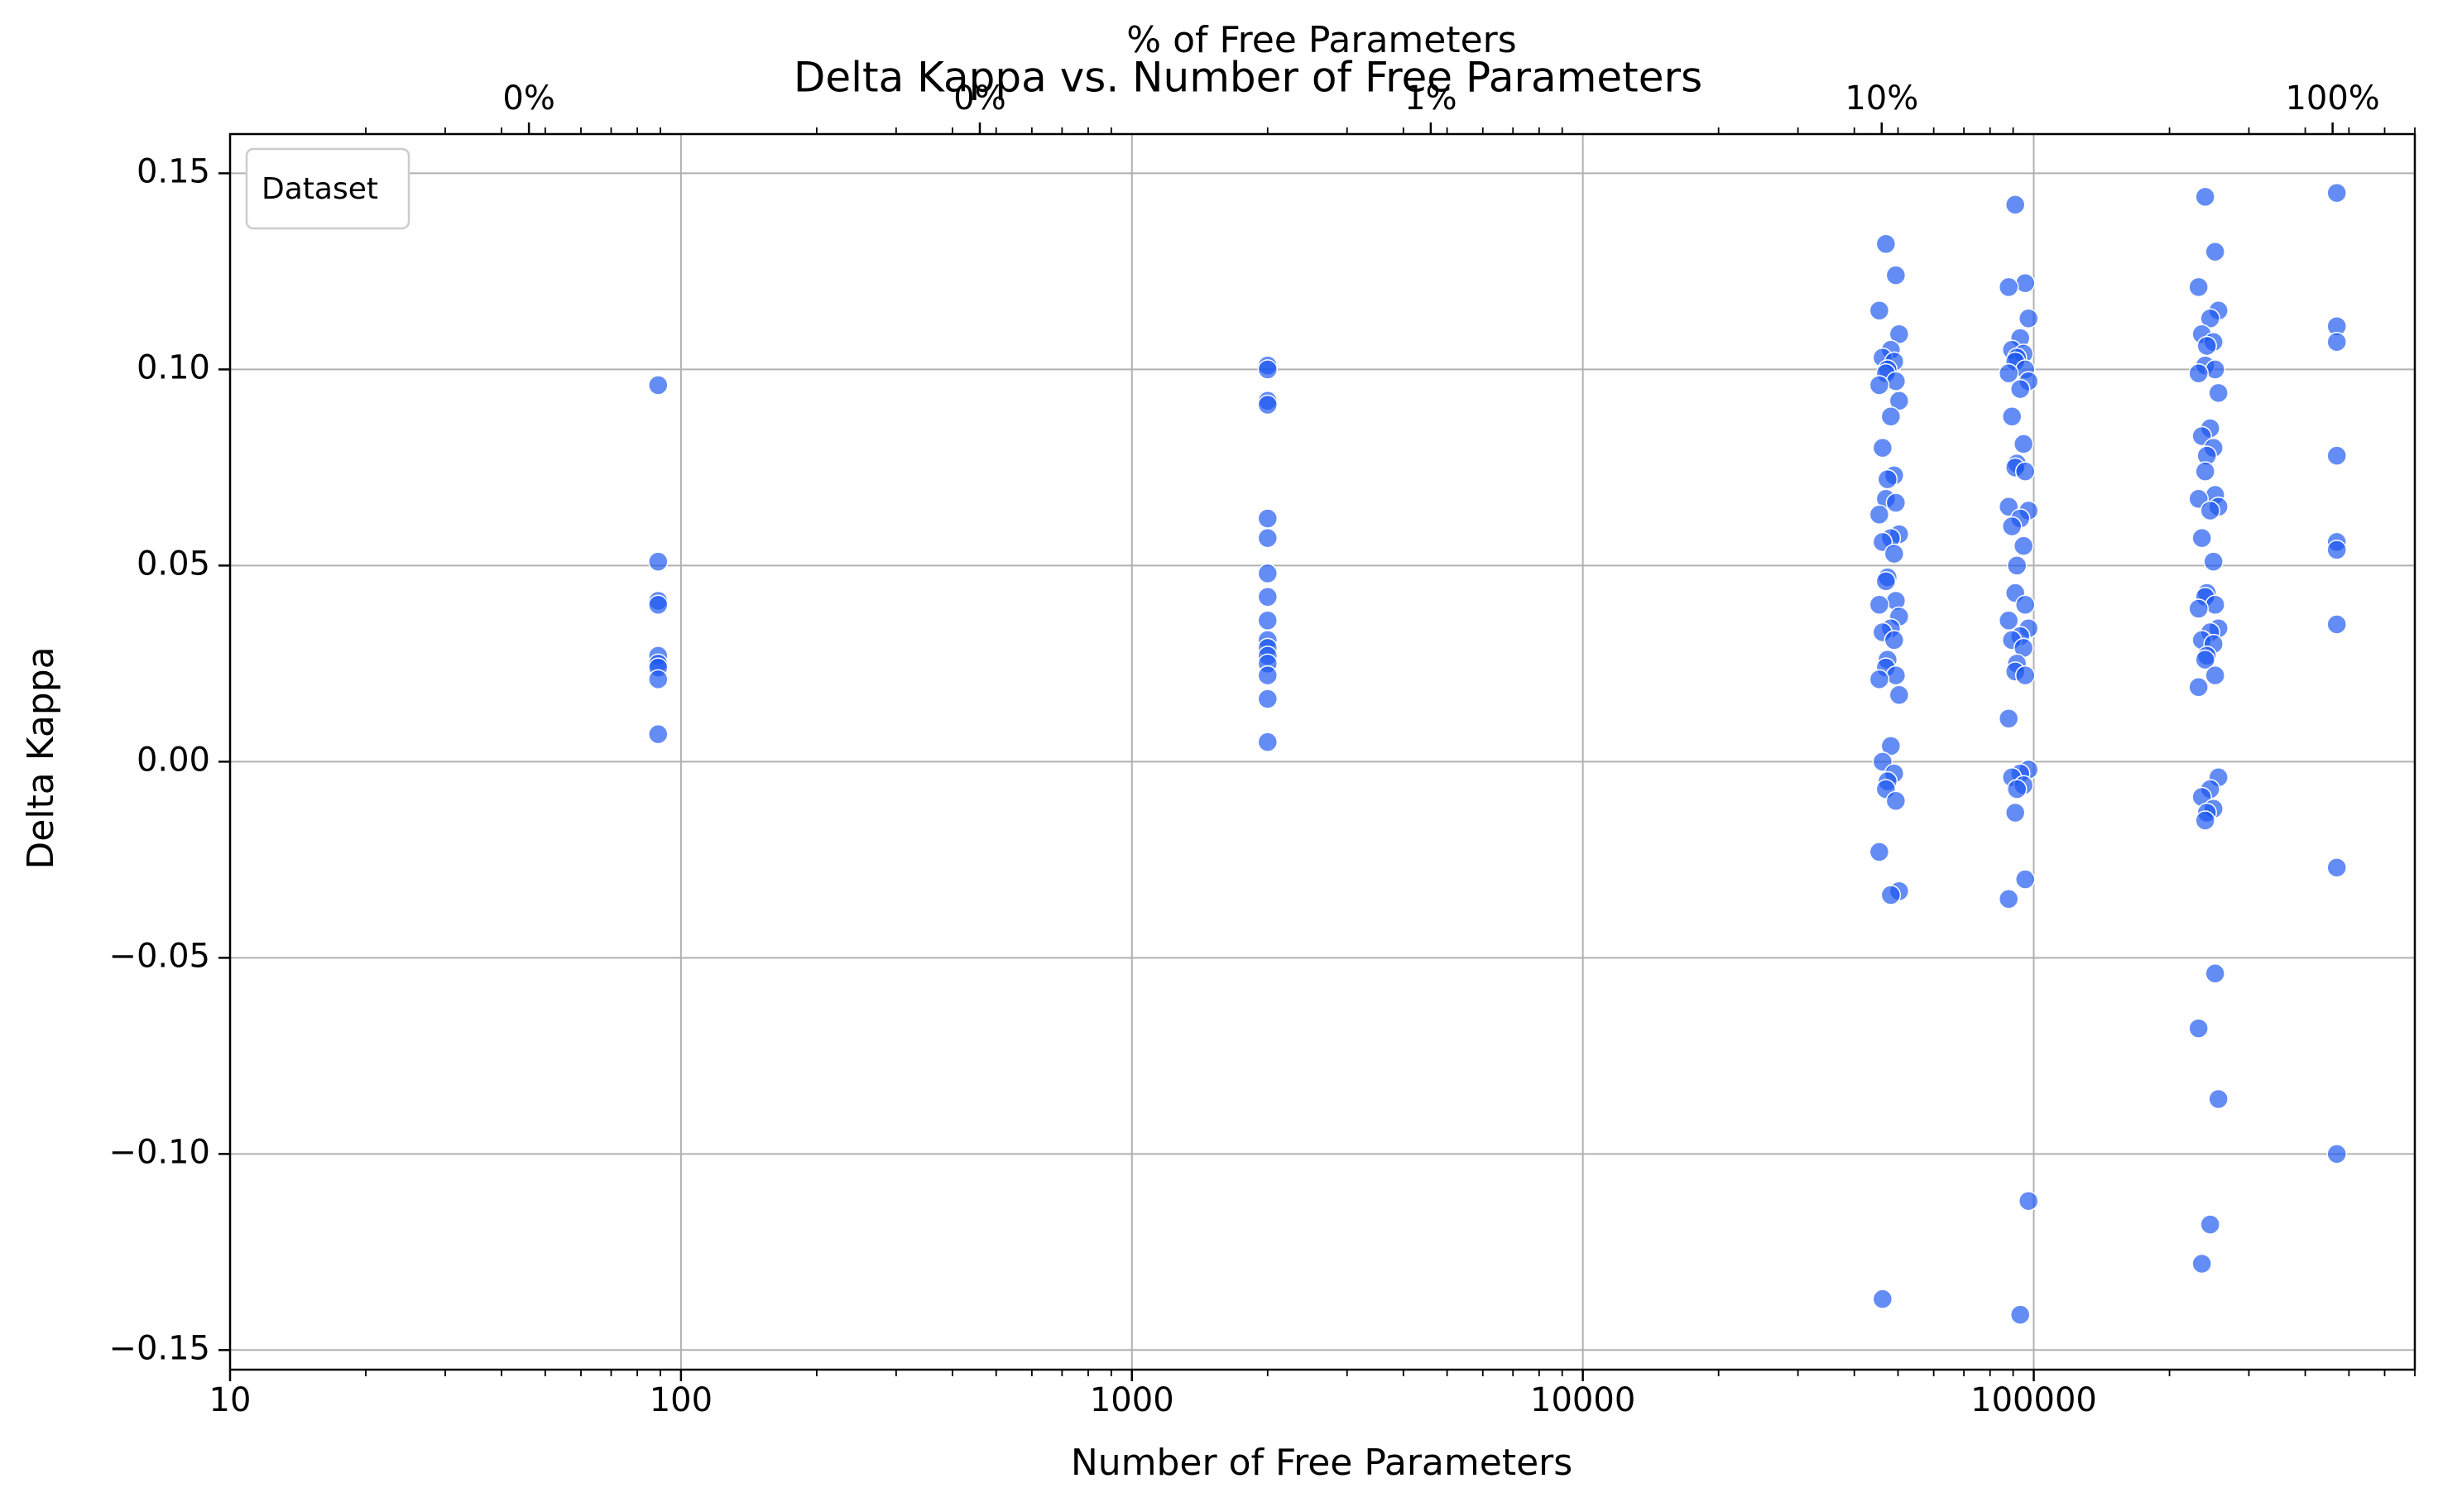 The width and height of the screenshot is (2438, 1512). I want to click on y-axis-ticks: 0.15 0.10 0.05 0.00 −0.05 −0.10 −0.15, so click(169, 759).